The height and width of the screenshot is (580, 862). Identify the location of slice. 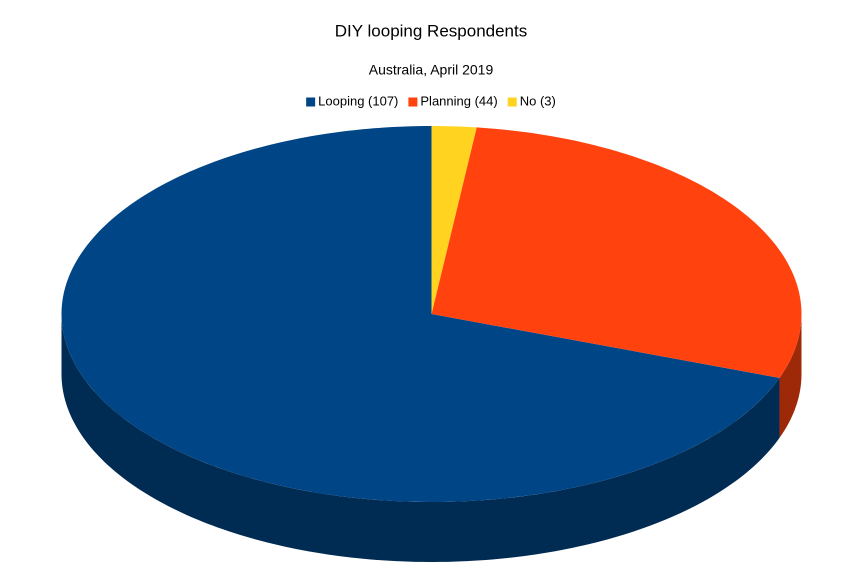
(454, 220).